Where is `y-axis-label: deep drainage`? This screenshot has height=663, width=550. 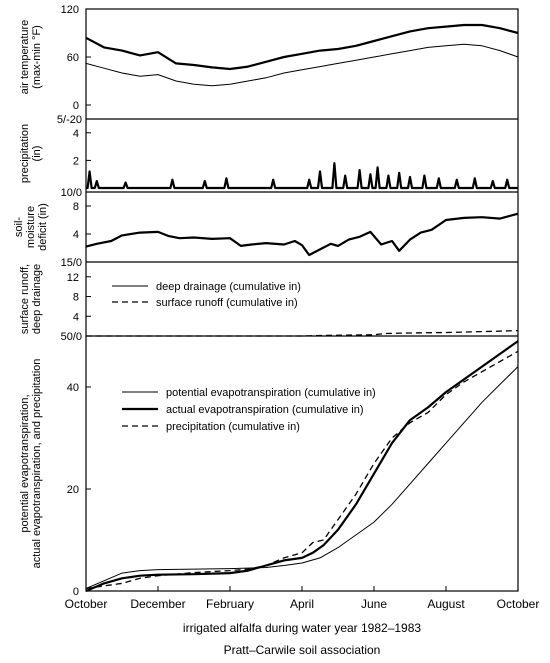 y-axis-label: deep drainage is located at coordinates (37, 299).